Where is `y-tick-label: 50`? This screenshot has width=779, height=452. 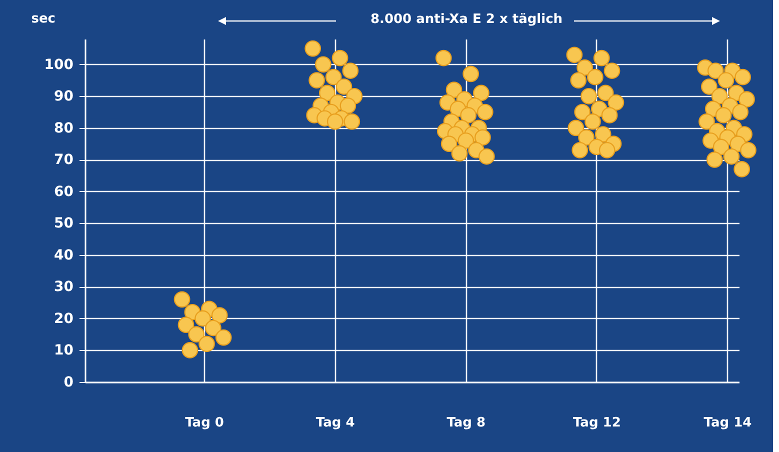
y-tick-label: 50 is located at coordinates (64, 224).